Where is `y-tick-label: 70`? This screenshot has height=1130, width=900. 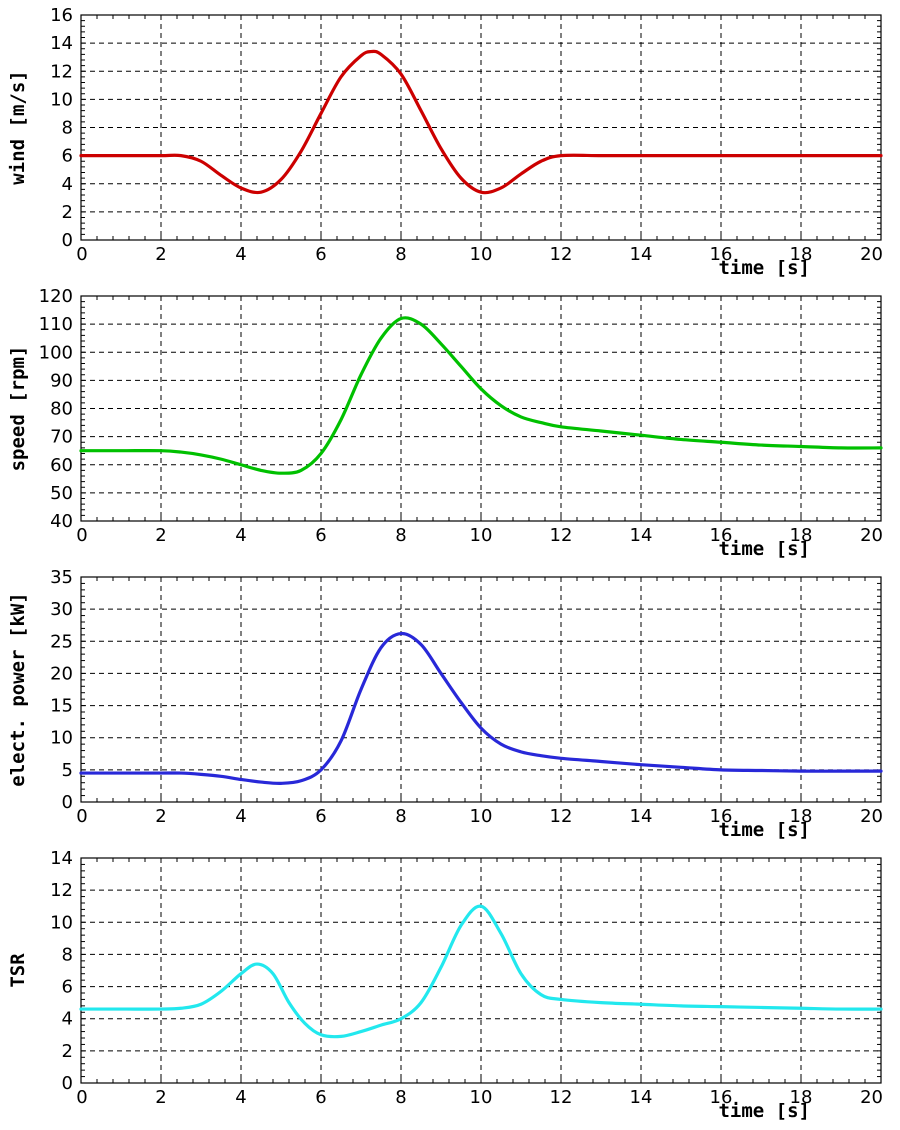 y-tick-label: 70 is located at coordinates (61, 437).